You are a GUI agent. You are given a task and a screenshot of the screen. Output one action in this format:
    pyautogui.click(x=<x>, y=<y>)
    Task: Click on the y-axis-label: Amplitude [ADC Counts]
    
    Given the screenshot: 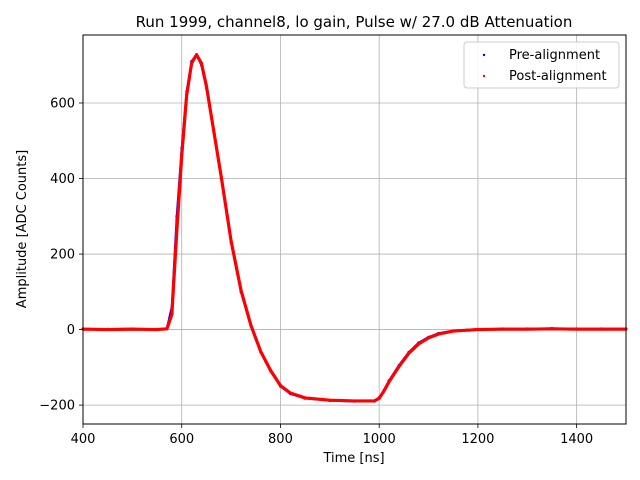 What is the action you would take?
    pyautogui.click(x=22, y=229)
    